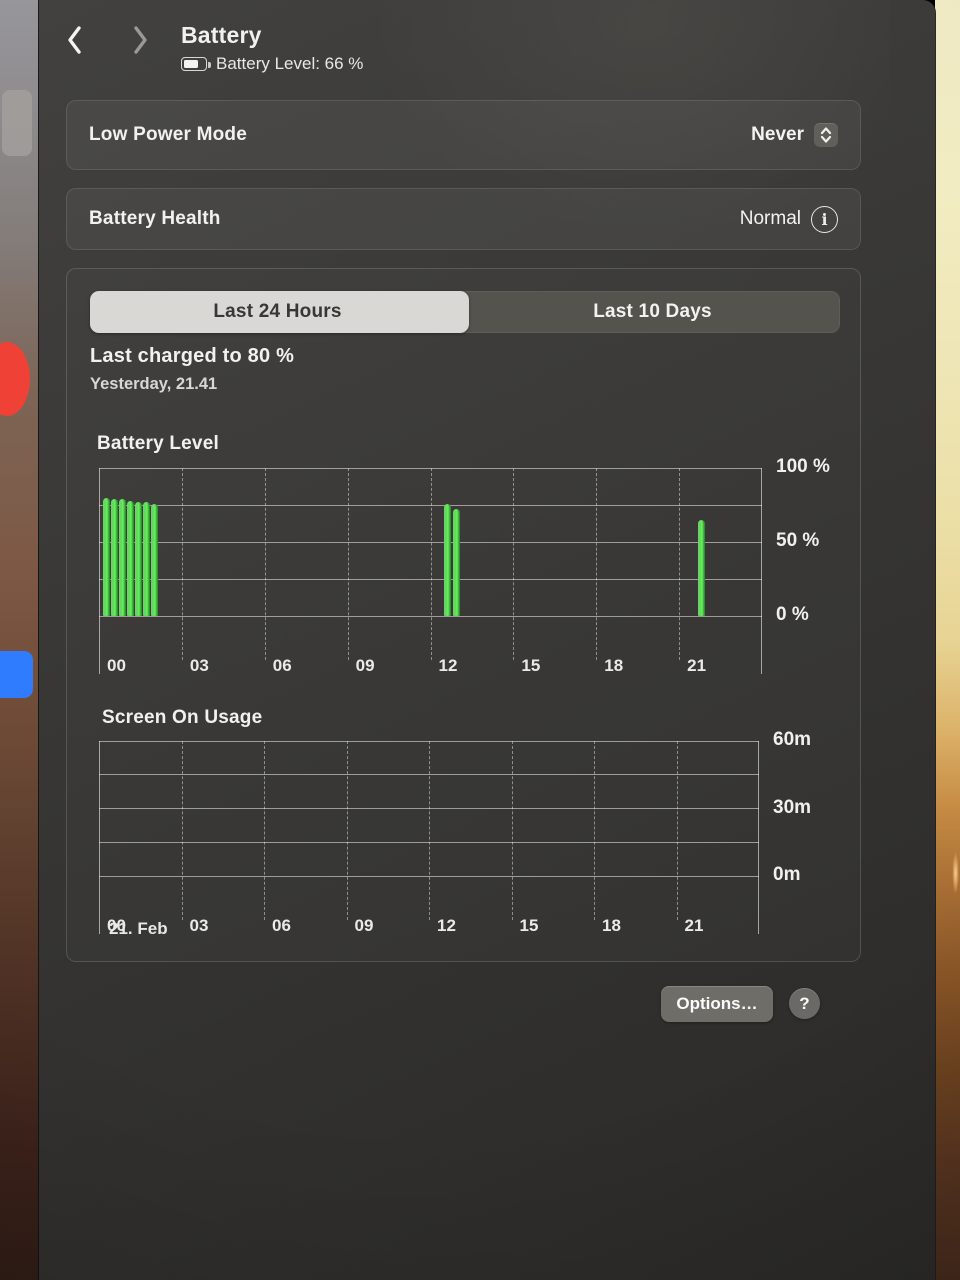 The width and height of the screenshot is (960, 1280). What do you see at coordinates (155, 218) in the screenshot?
I see `battery-health-label: Battery Health` at bounding box center [155, 218].